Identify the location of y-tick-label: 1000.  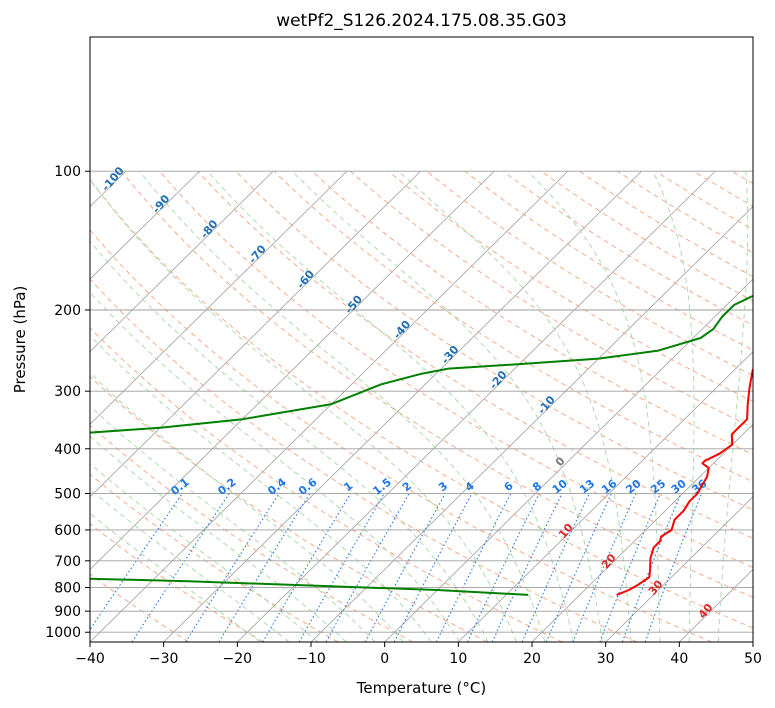
(63, 633).